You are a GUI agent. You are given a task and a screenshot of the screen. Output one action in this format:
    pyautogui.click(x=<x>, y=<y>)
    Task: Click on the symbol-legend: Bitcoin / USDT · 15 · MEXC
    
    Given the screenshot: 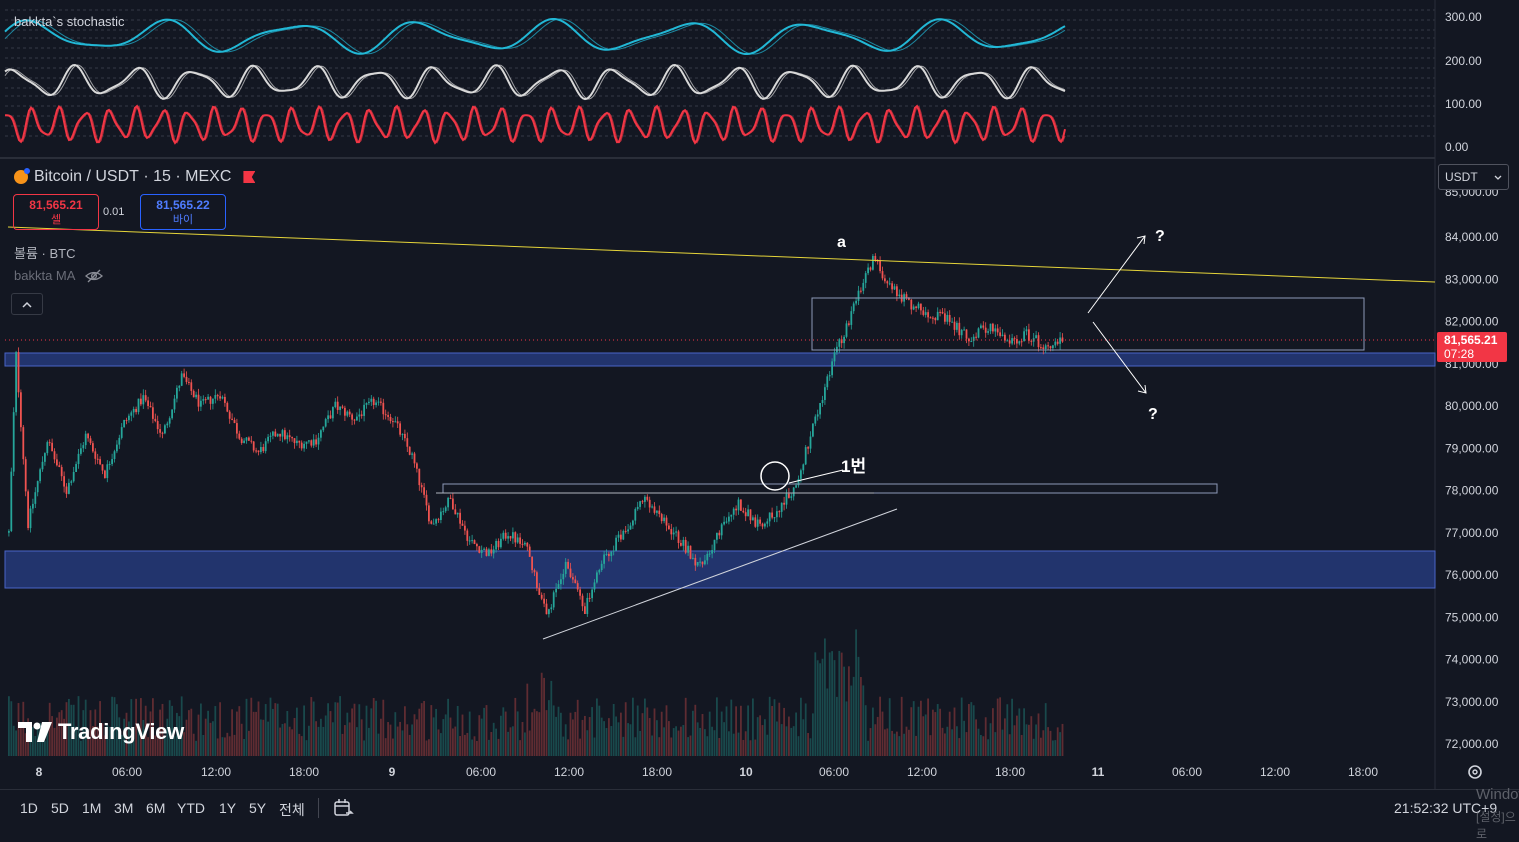 What is the action you would take?
    pyautogui.click(x=135, y=177)
    